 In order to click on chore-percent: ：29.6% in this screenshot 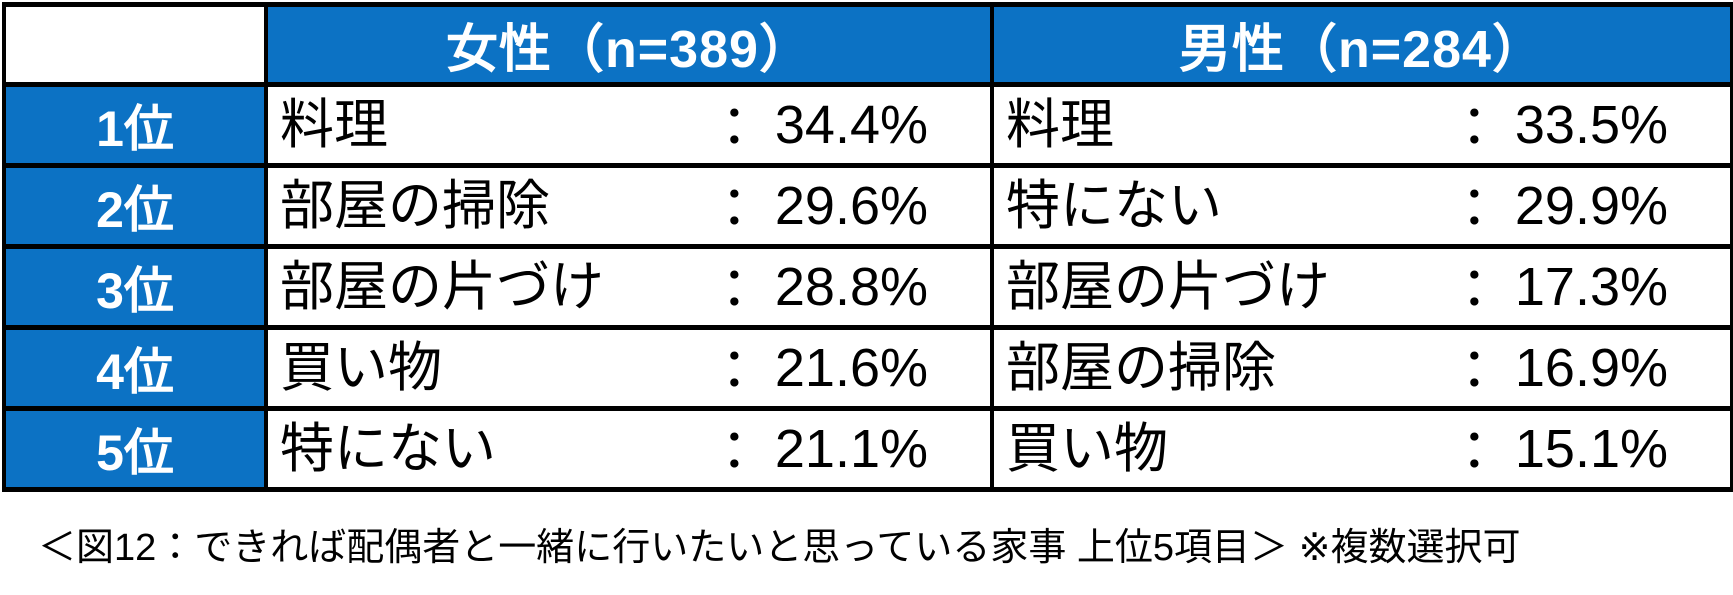, I will do `click(824, 206)`.